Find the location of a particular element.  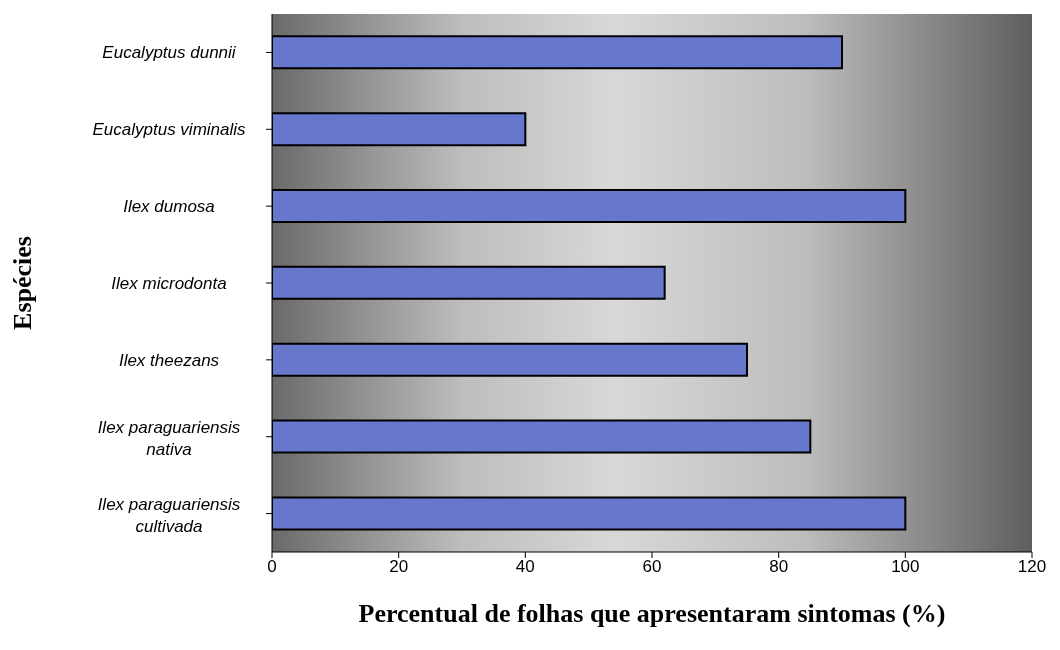

x-tick-label: 120 is located at coordinates (1032, 567).